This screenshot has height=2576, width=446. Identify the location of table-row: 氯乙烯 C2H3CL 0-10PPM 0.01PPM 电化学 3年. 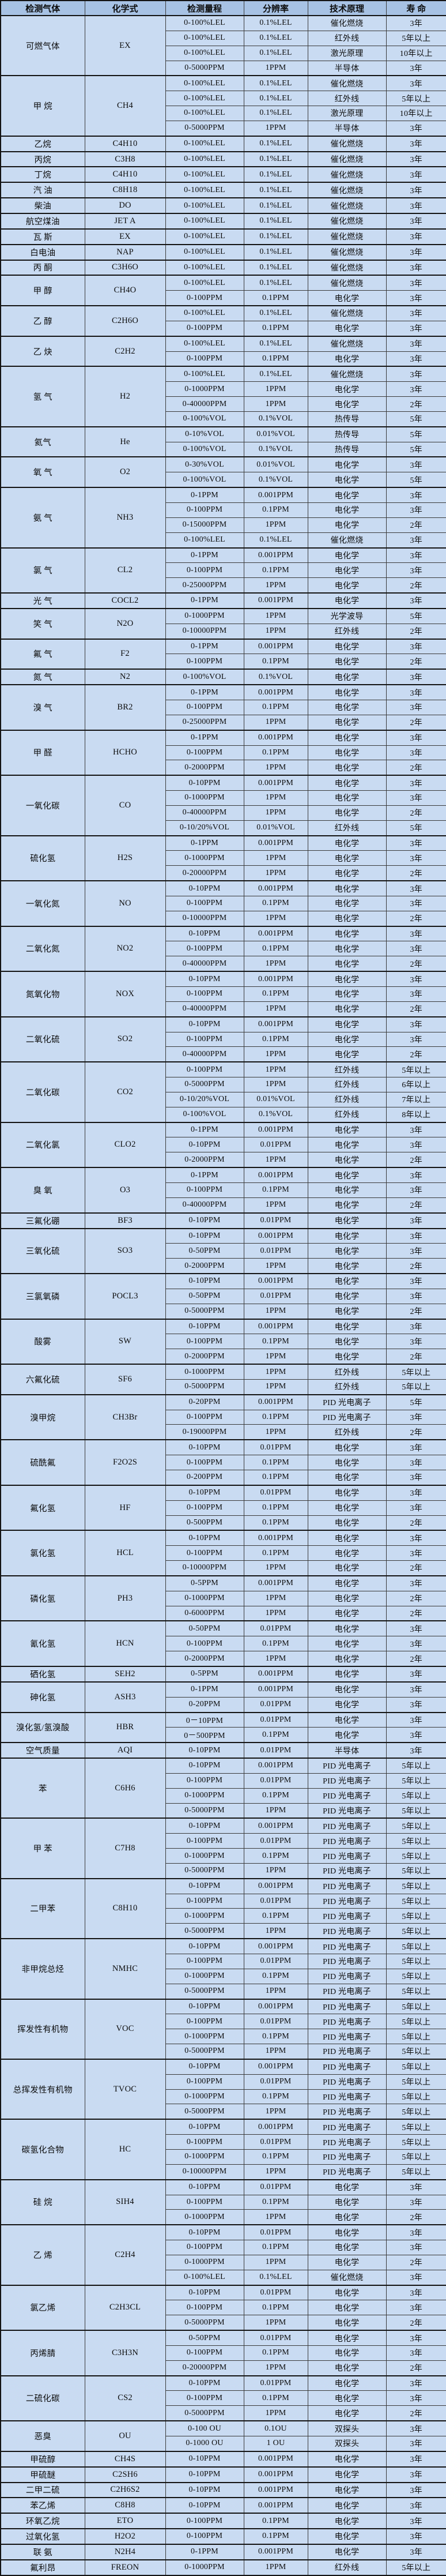
(223, 2307).